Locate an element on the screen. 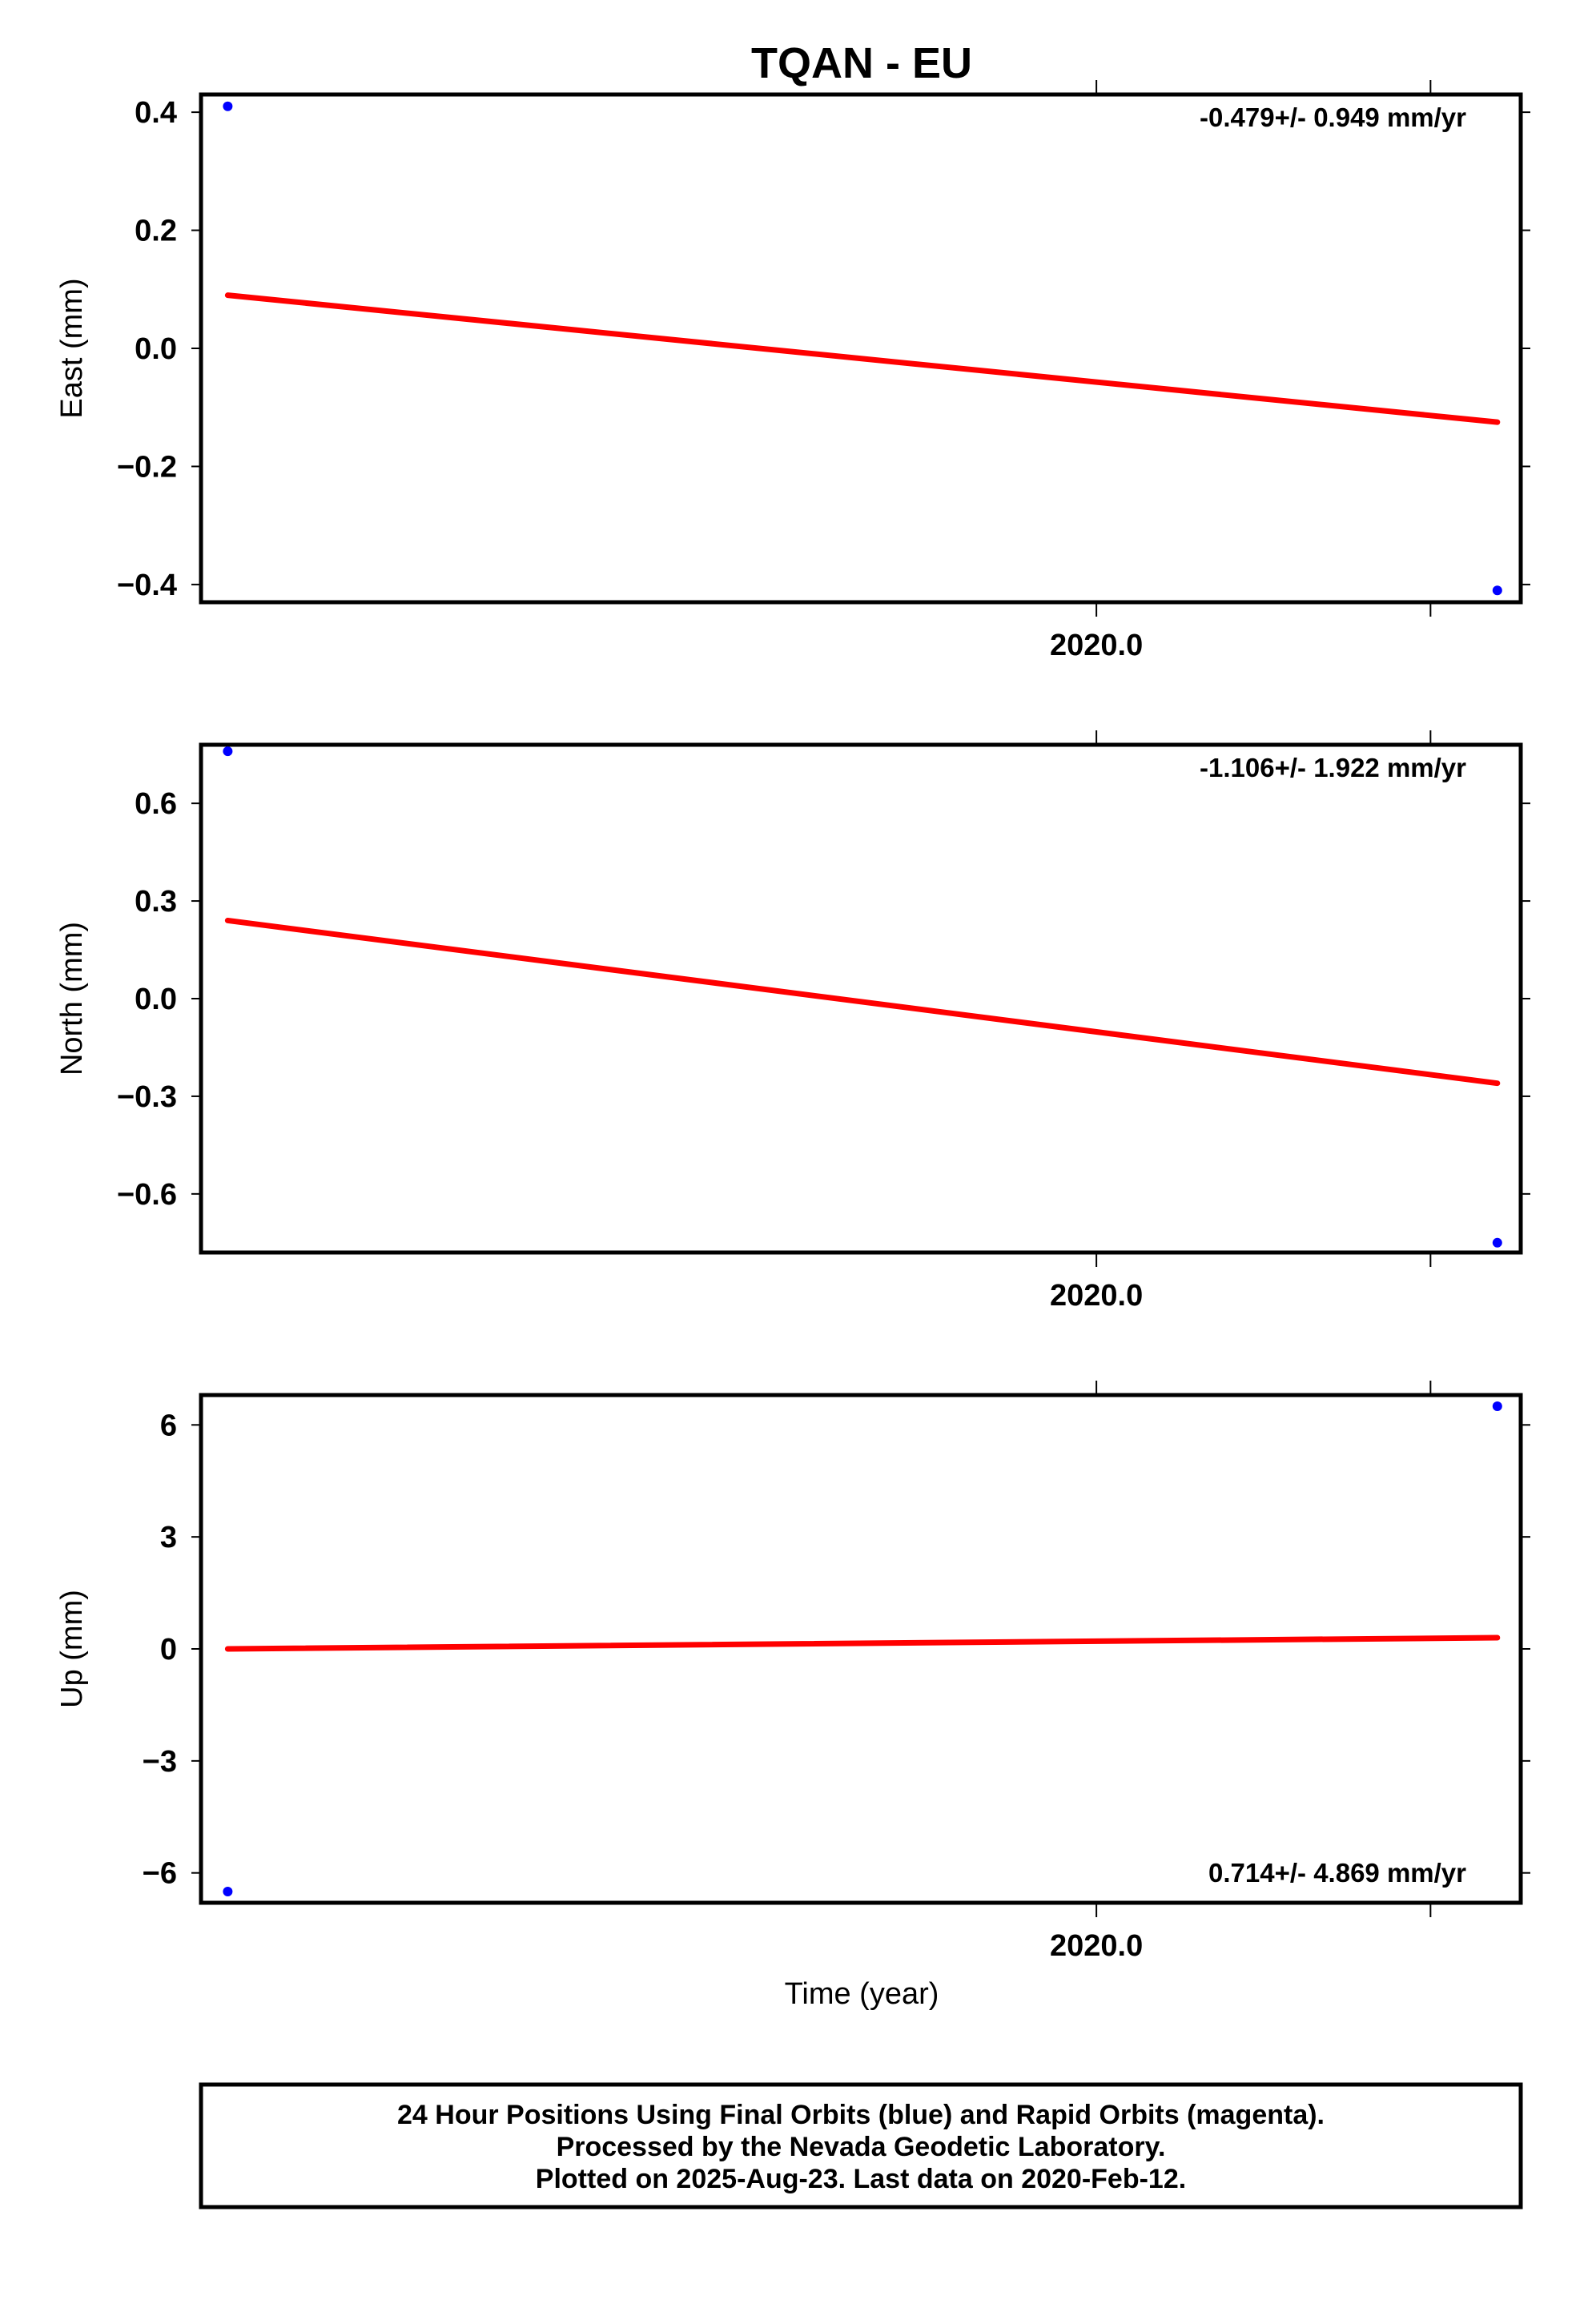 The width and height of the screenshot is (1592, 2324). rate-label: 0.714+/- 4.869 mm/yr is located at coordinates (1337, 1873).